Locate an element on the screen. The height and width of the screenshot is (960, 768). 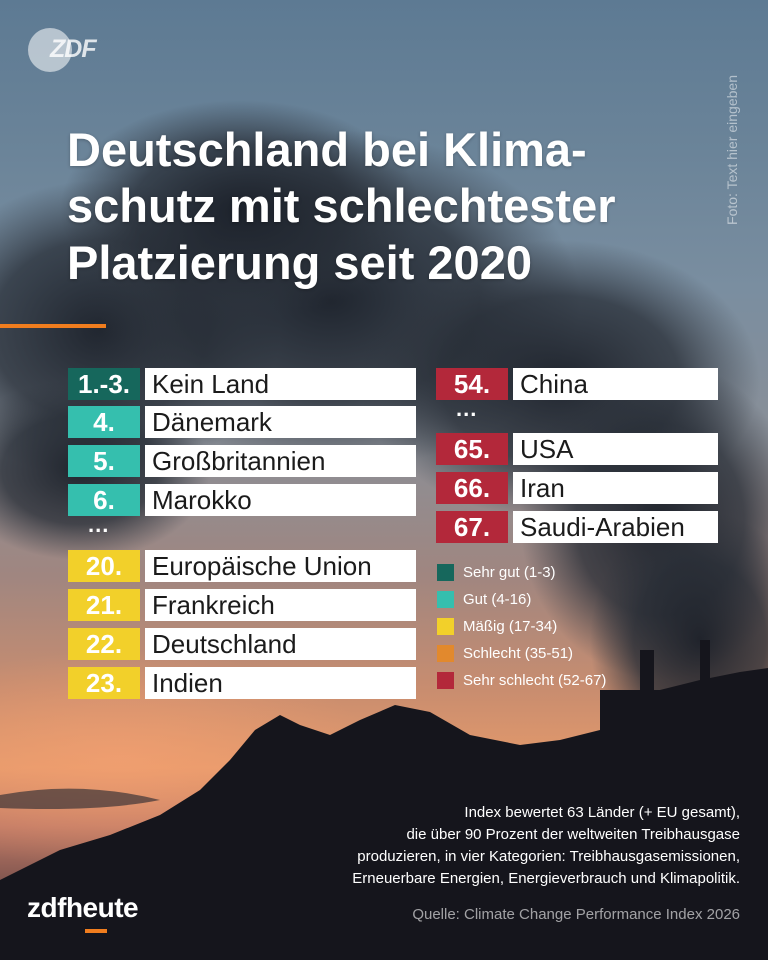
headline-line: Deutschland bei Klima- is located at coordinates (327, 149).